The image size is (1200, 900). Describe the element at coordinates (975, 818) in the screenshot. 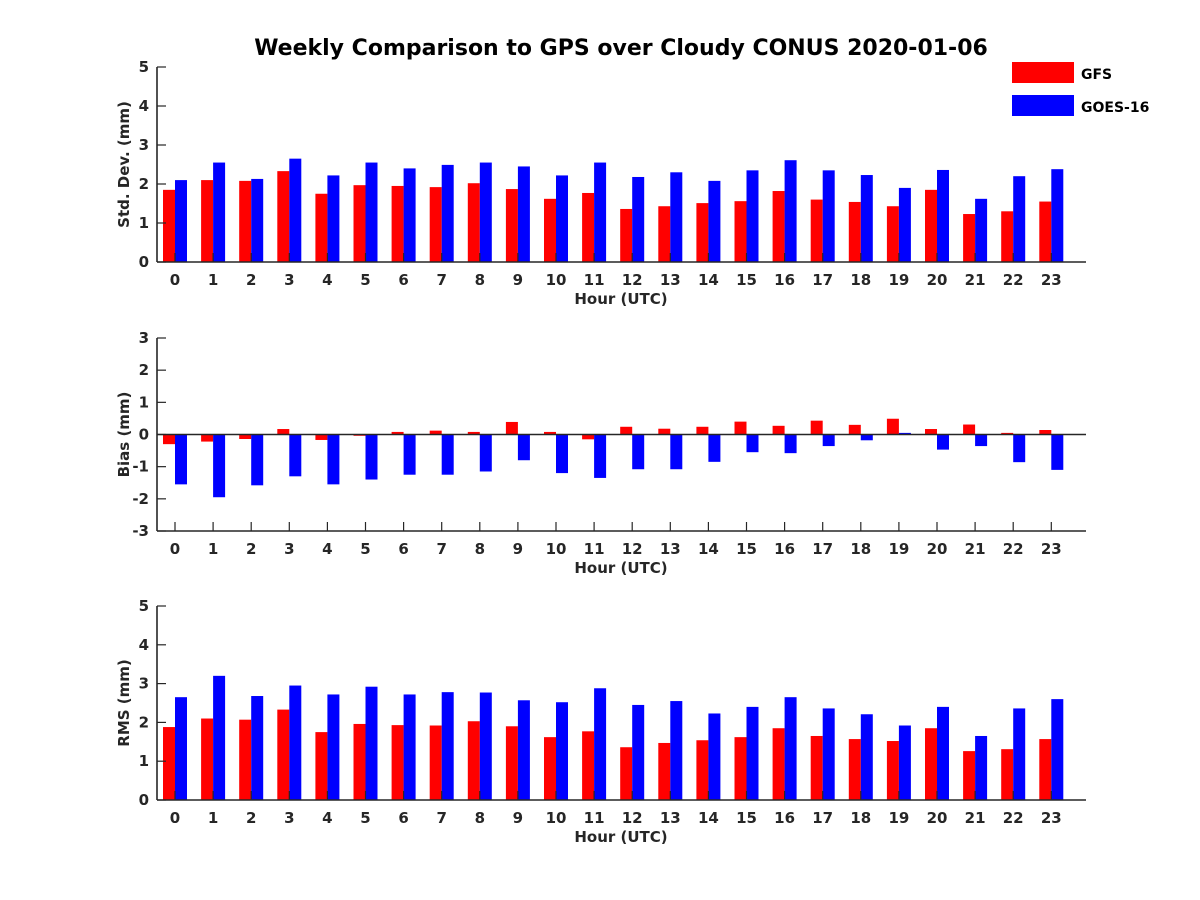

I see `rms-x-tick-label-21: 21` at that location.